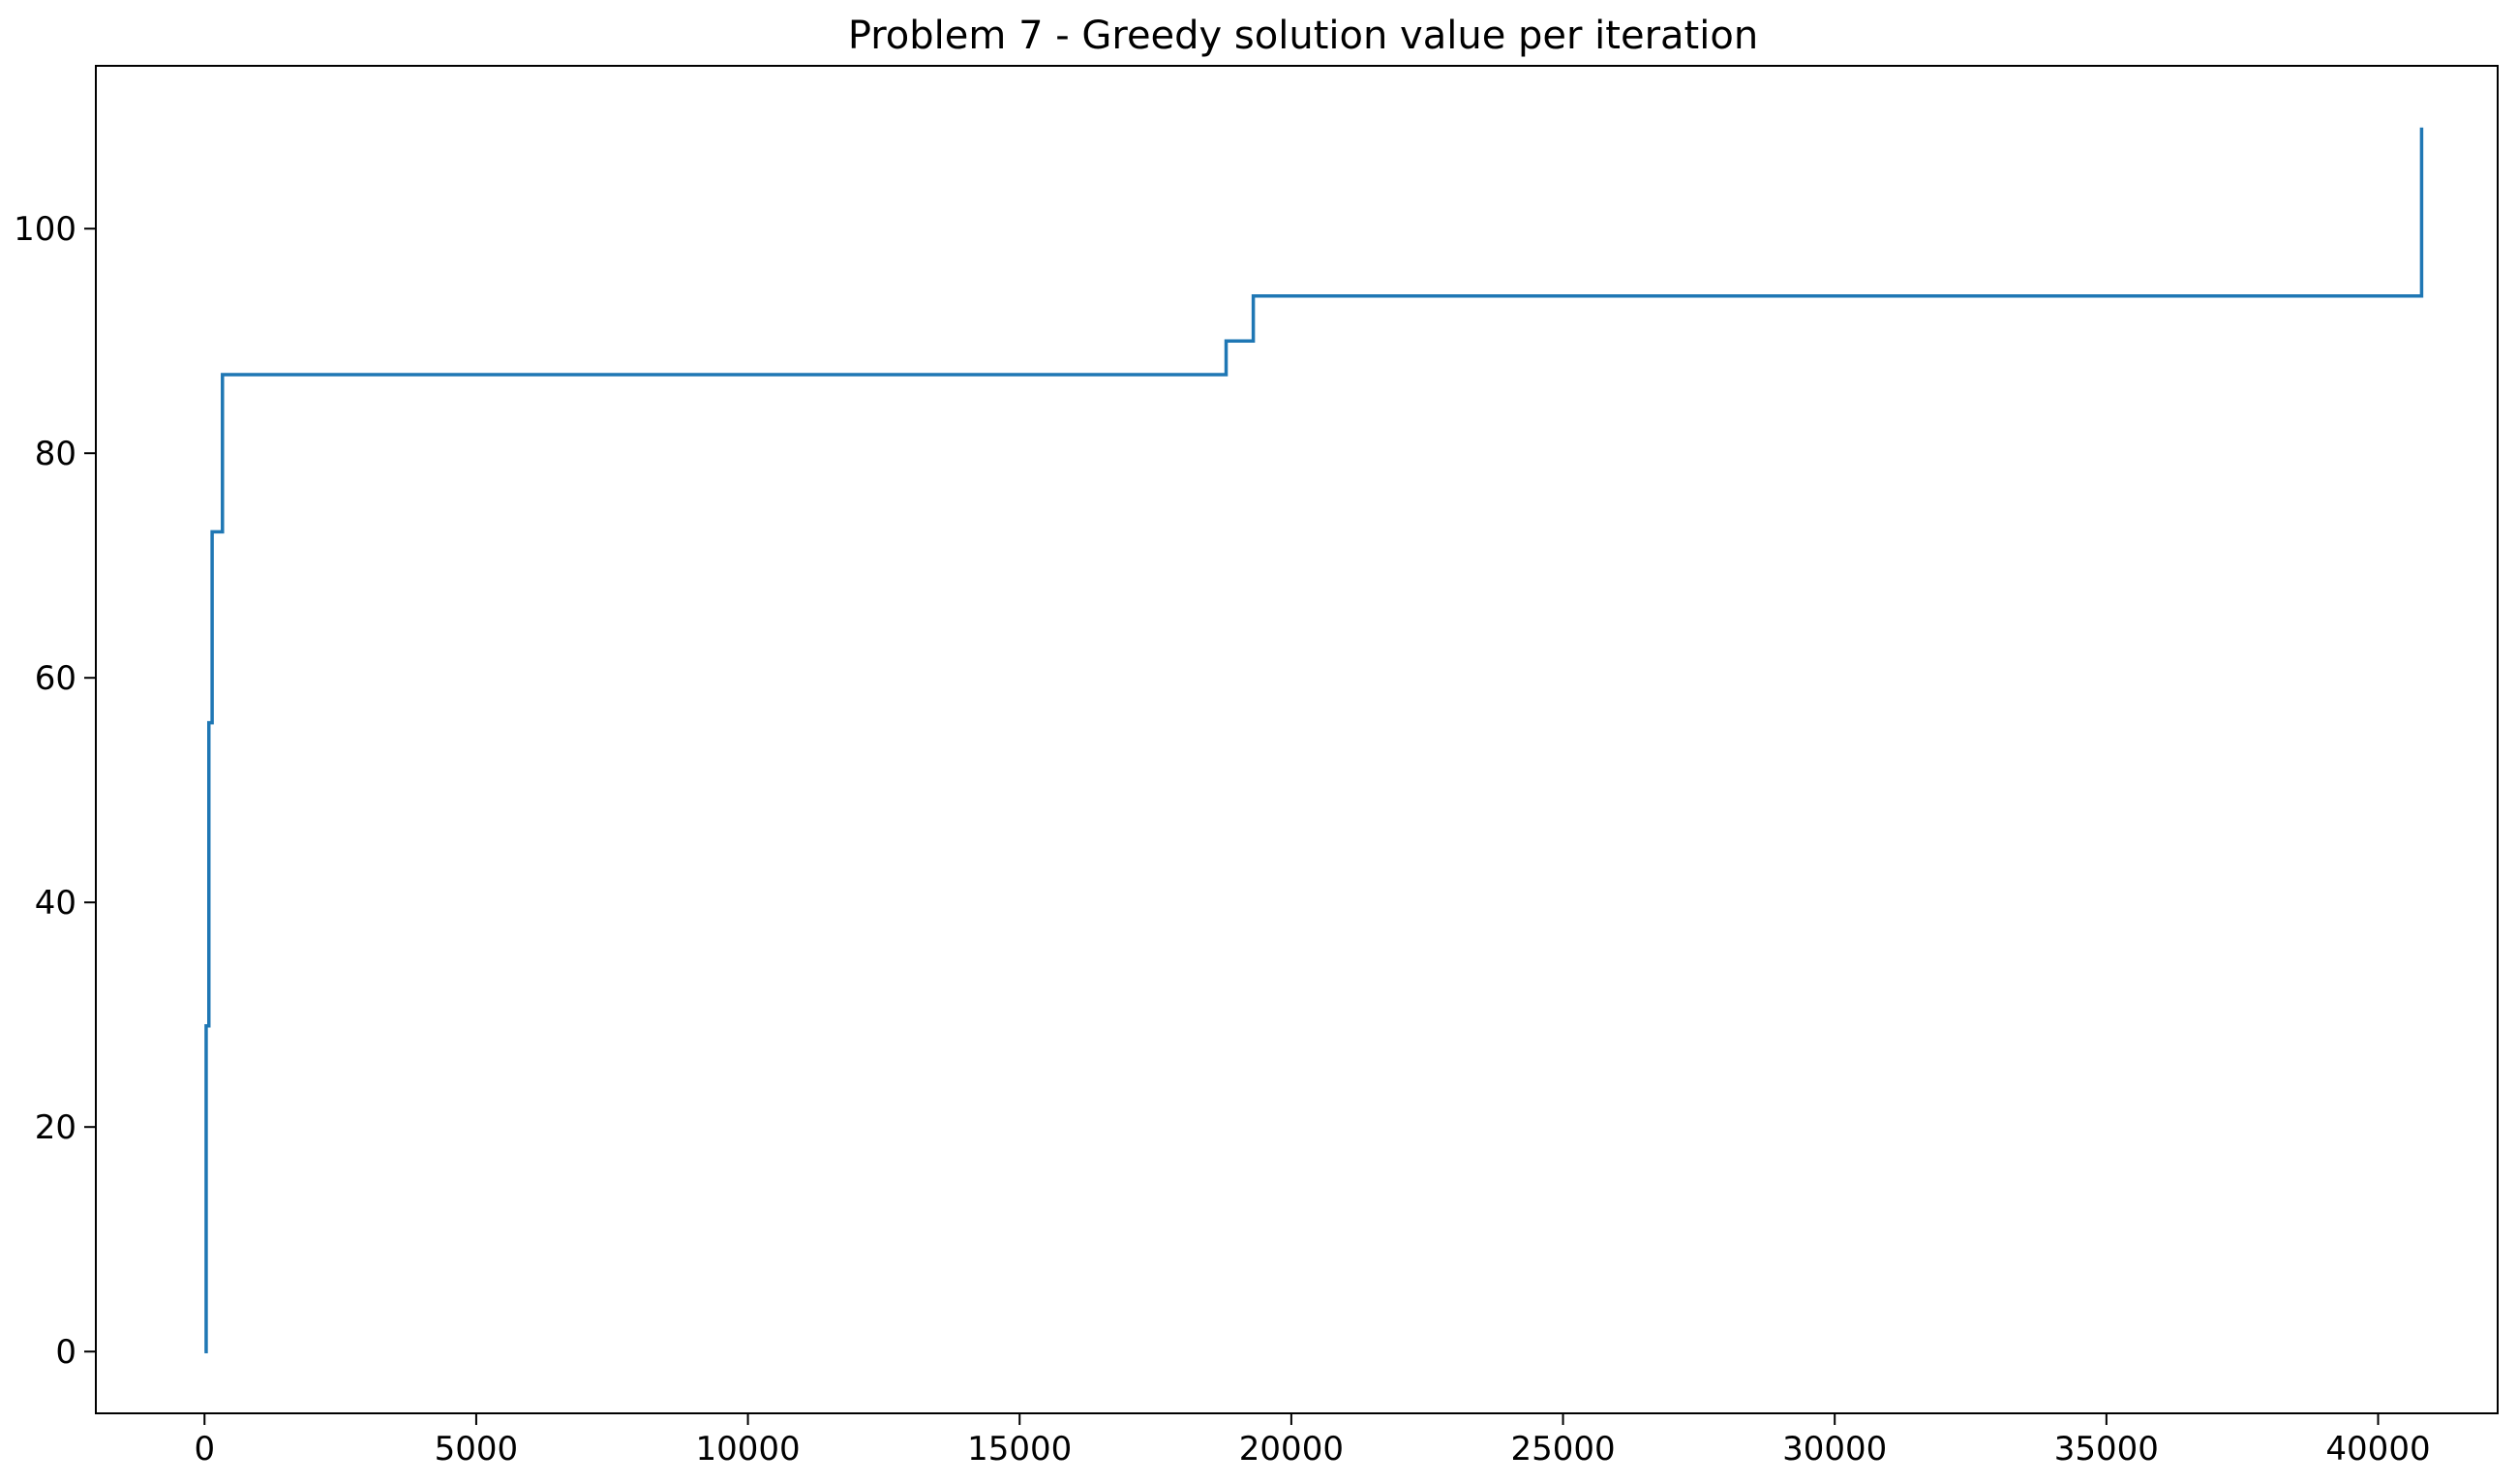 The width and height of the screenshot is (2518, 1484). What do you see at coordinates (1562, 1449) in the screenshot?
I see `x-tick-label: 25000` at bounding box center [1562, 1449].